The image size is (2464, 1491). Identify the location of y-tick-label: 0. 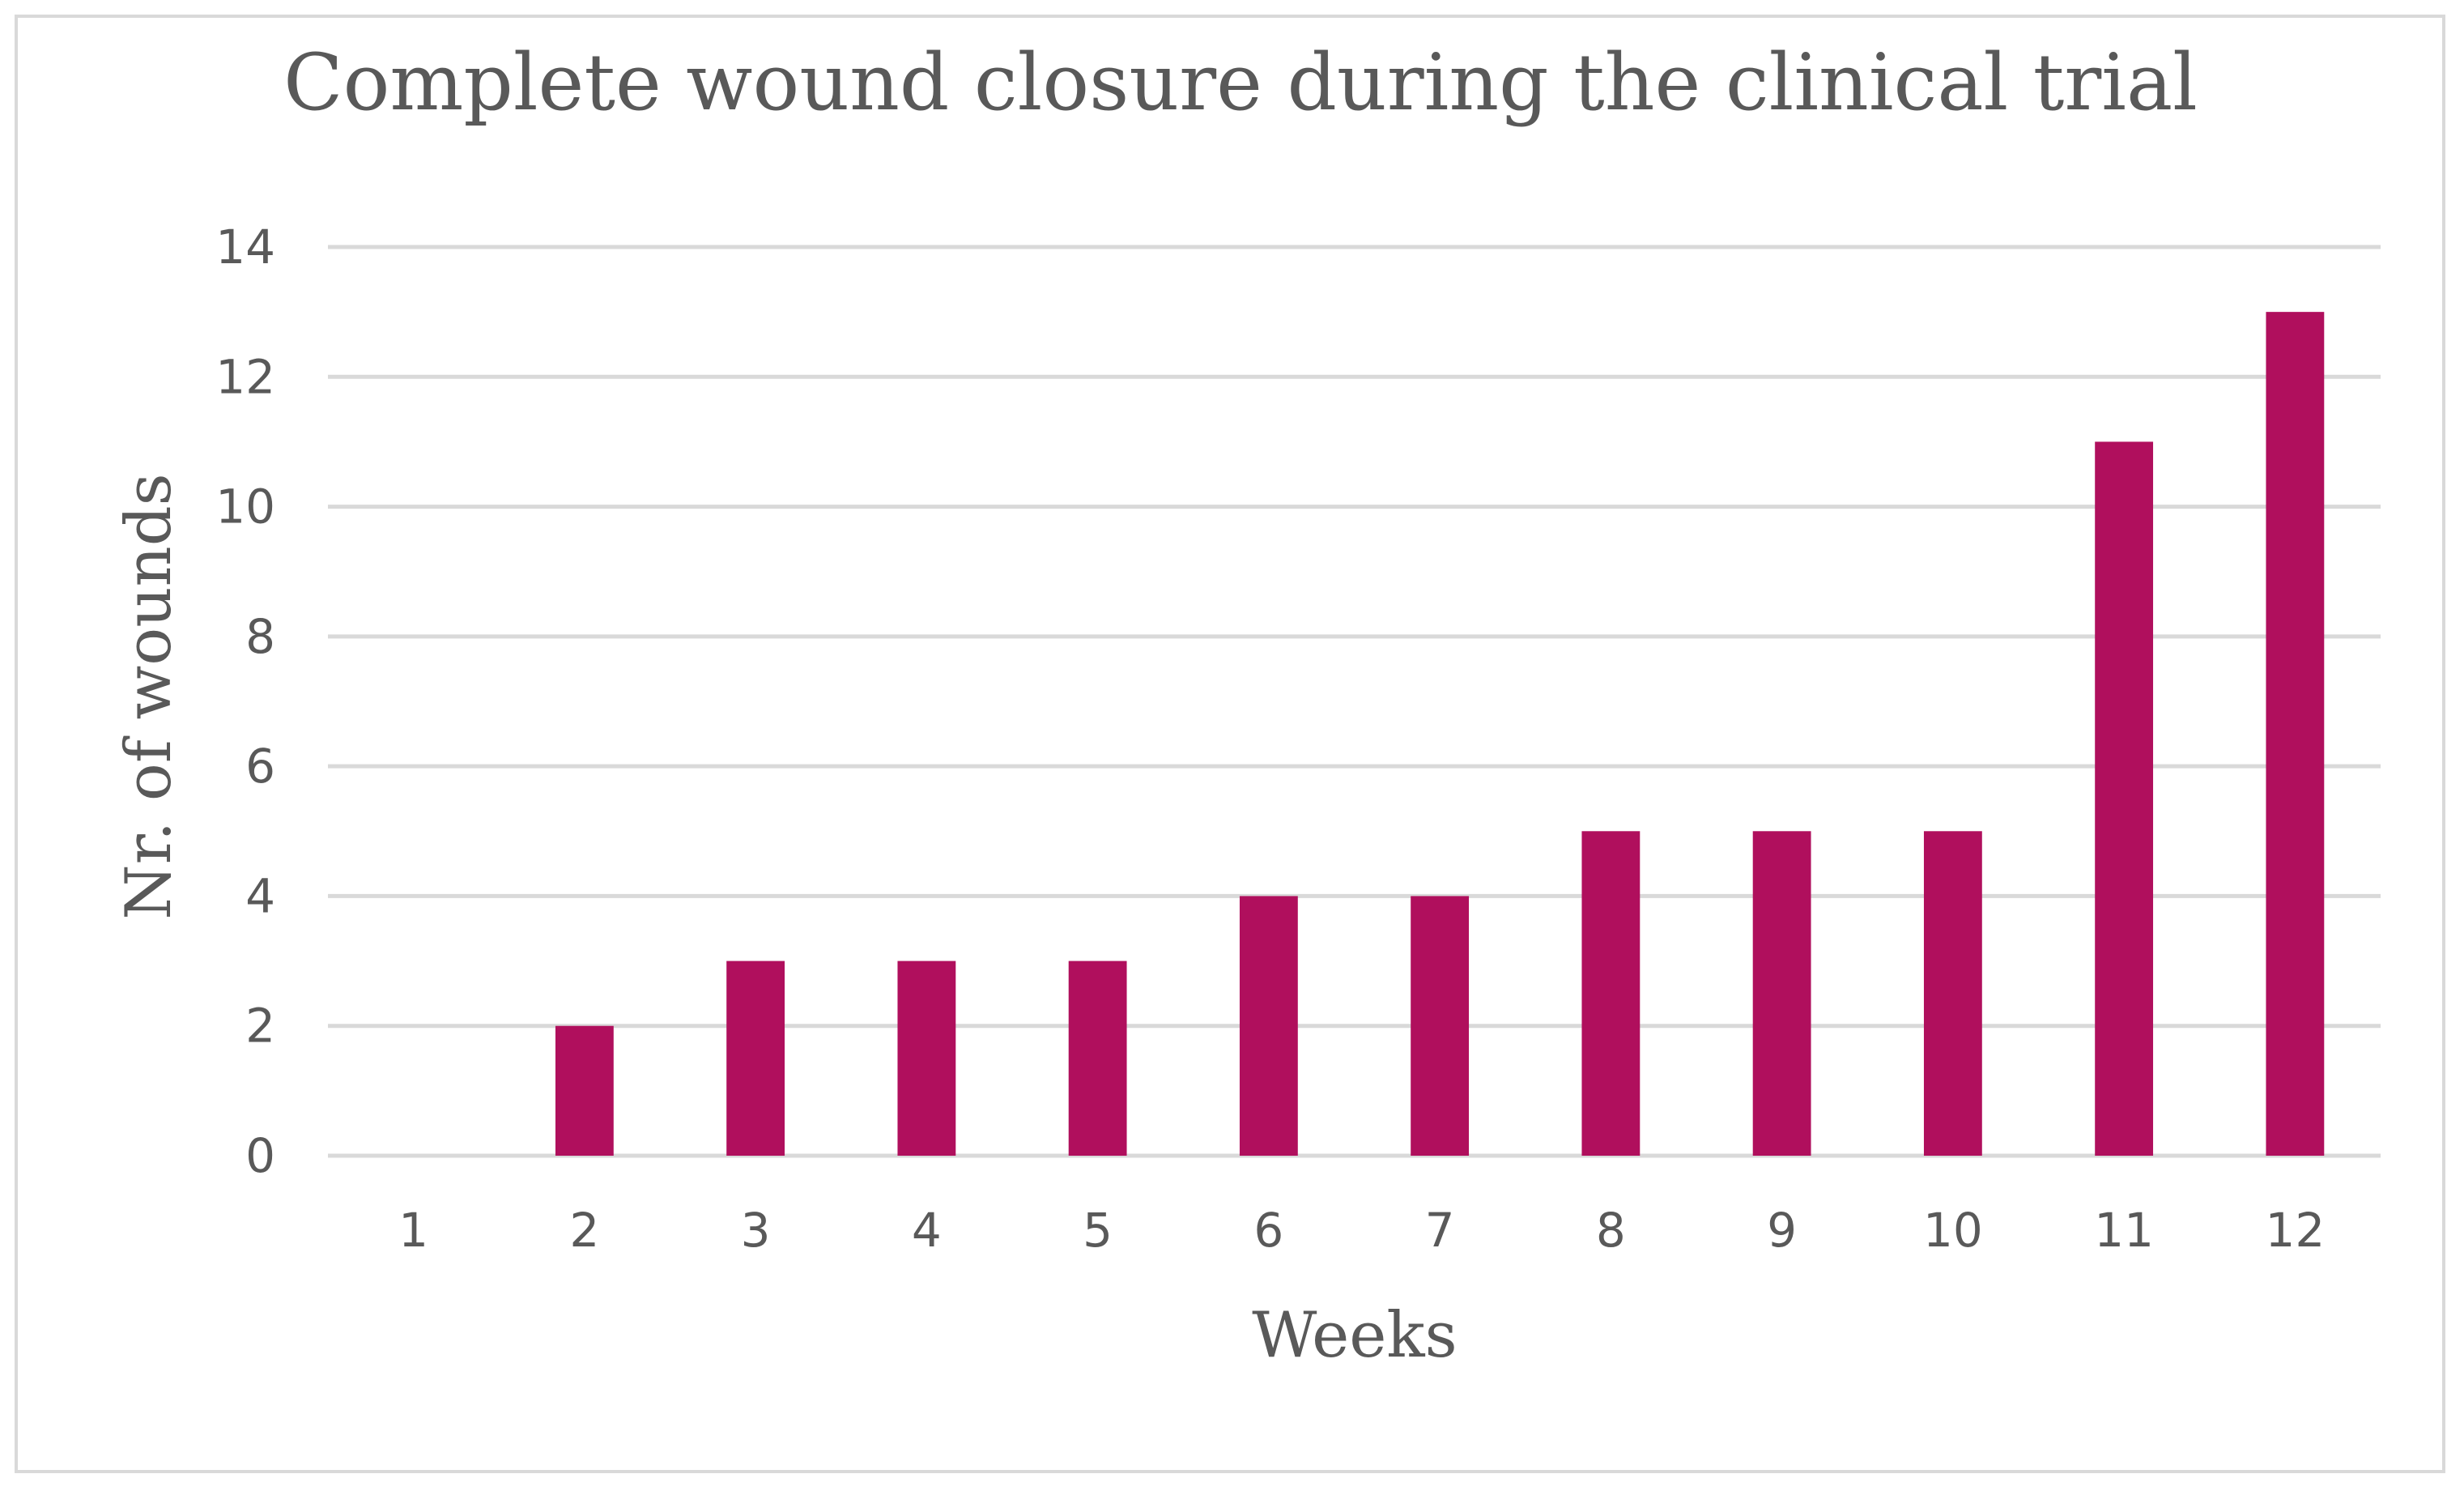
(260, 1156).